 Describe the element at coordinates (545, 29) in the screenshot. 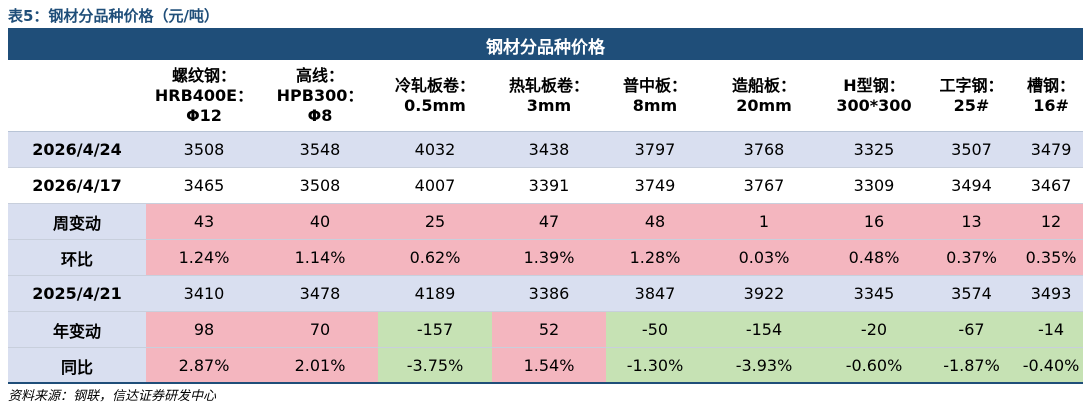

I see `top-rule` at that location.